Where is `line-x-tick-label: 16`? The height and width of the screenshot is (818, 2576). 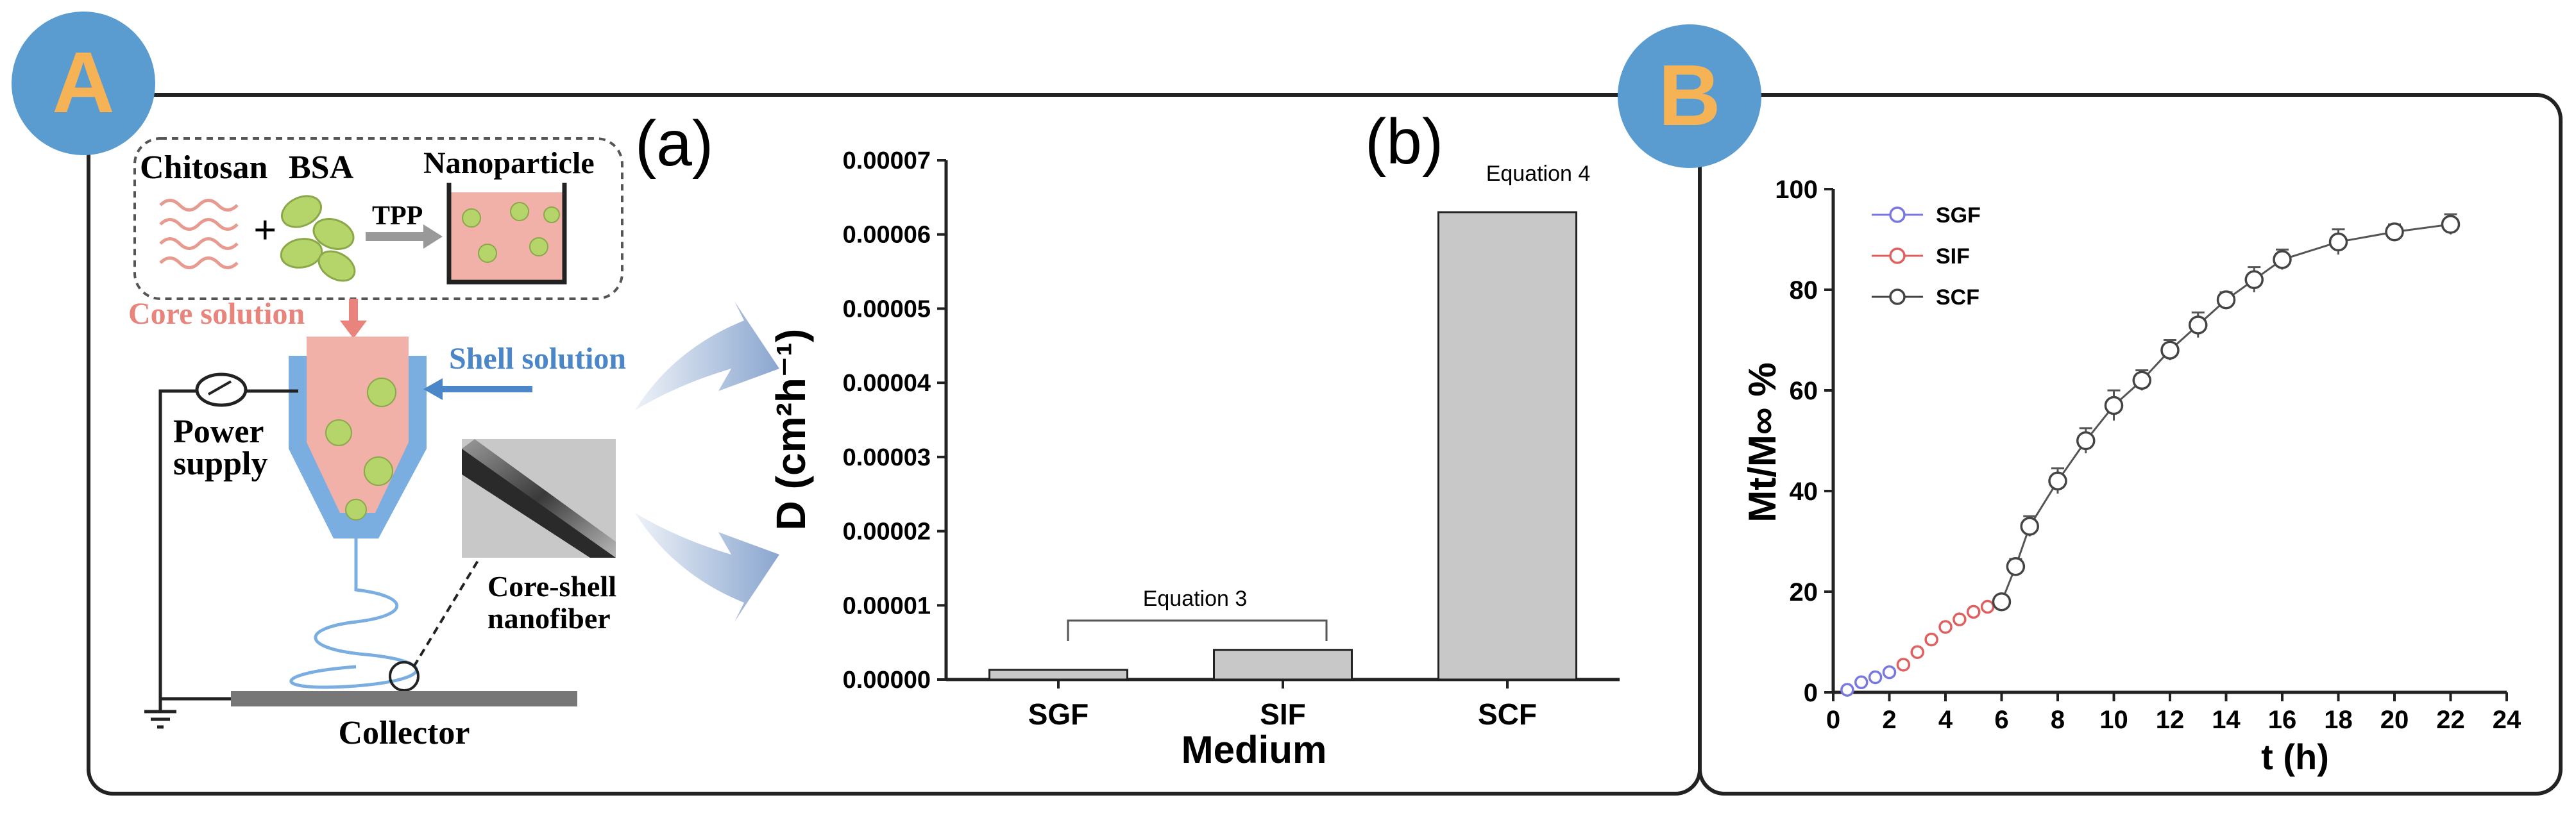
line-x-tick-label: 16 is located at coordinates (2282, 720).